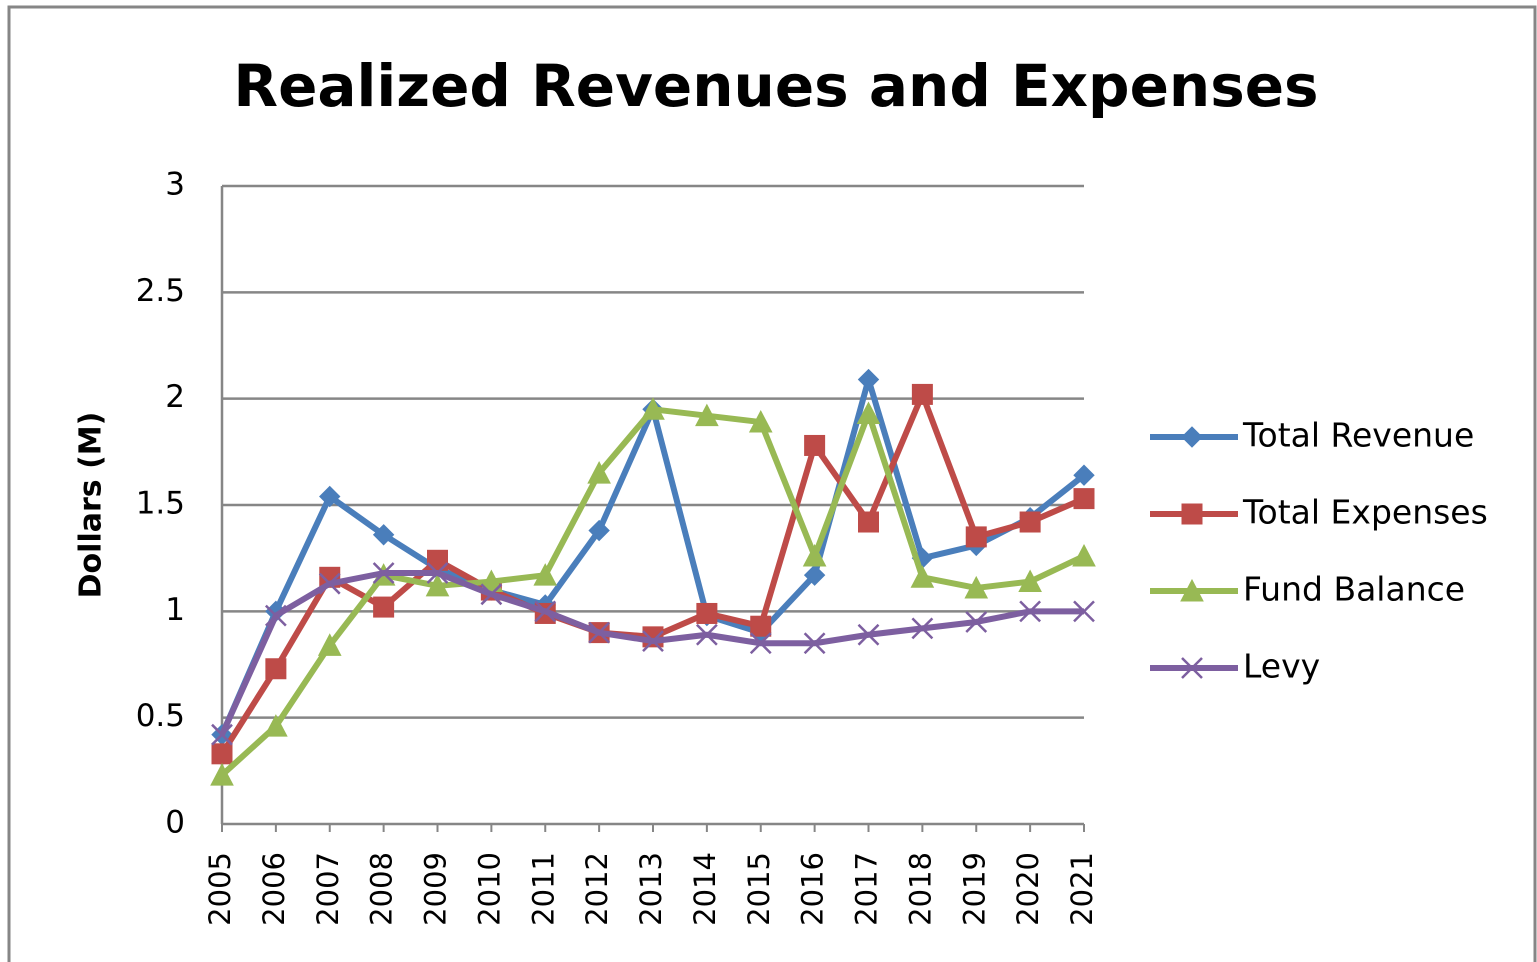 The width and height of the screenshot is (1537, 962). What do you see at coordinates (160, 291) in the screenshot?
I see `y-tick-label: 2.5` at bounding box center [160, 291].